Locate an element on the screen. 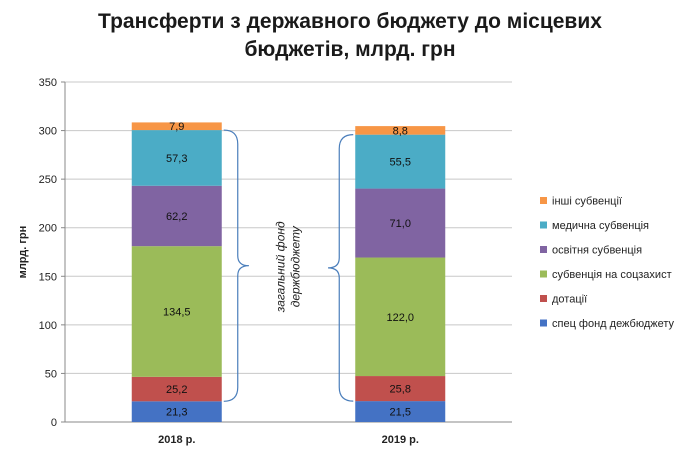 The image size is (700, 454). data-label: 55,5 is located at coordinates (400, 163).